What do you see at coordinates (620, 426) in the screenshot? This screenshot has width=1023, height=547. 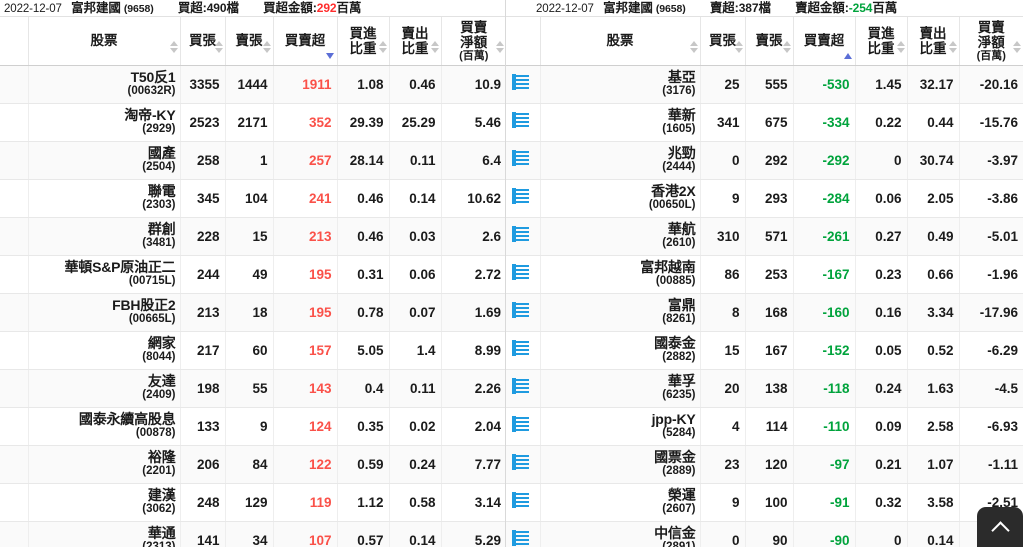 I see `row-stock-cell: jpp-KY (5284)` at bounding box center [620, 426].